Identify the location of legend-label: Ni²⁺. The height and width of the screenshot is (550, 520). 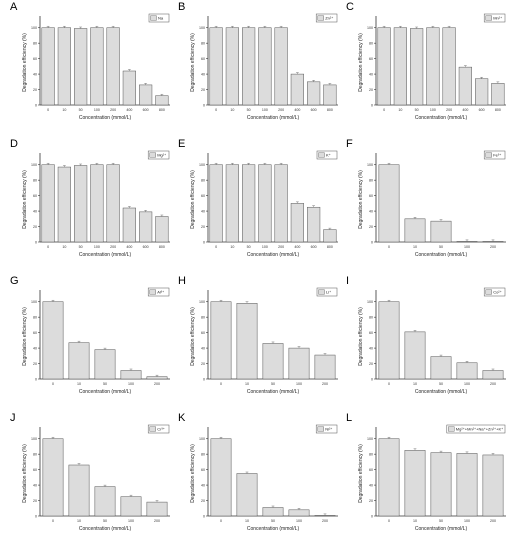
(328, 429).